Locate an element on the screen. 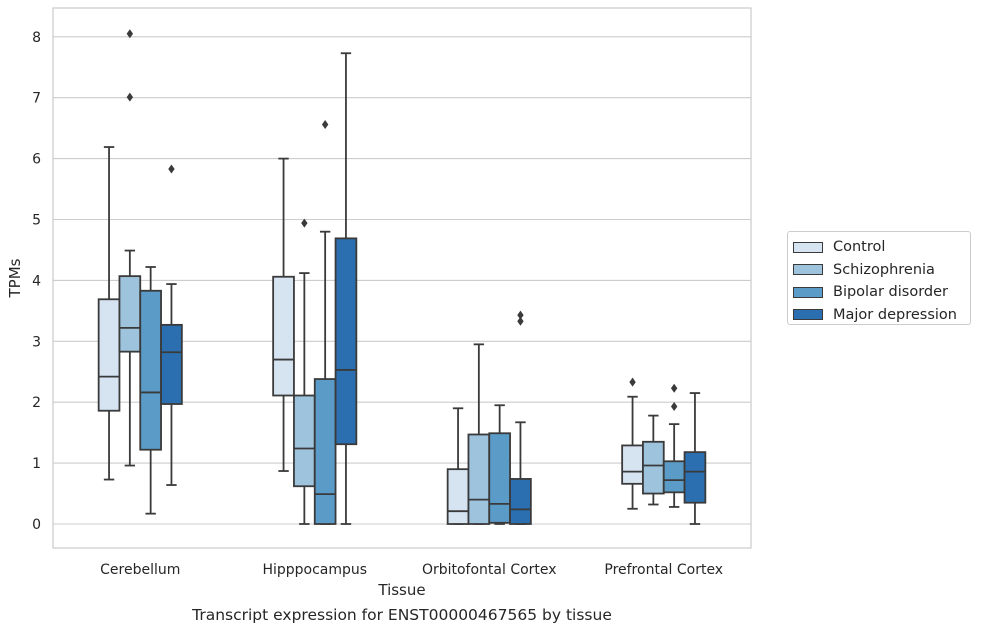 The image size is (983, 634). legend-item-schizophrenia: Schizophrenia is located at coordinates (881, 270).